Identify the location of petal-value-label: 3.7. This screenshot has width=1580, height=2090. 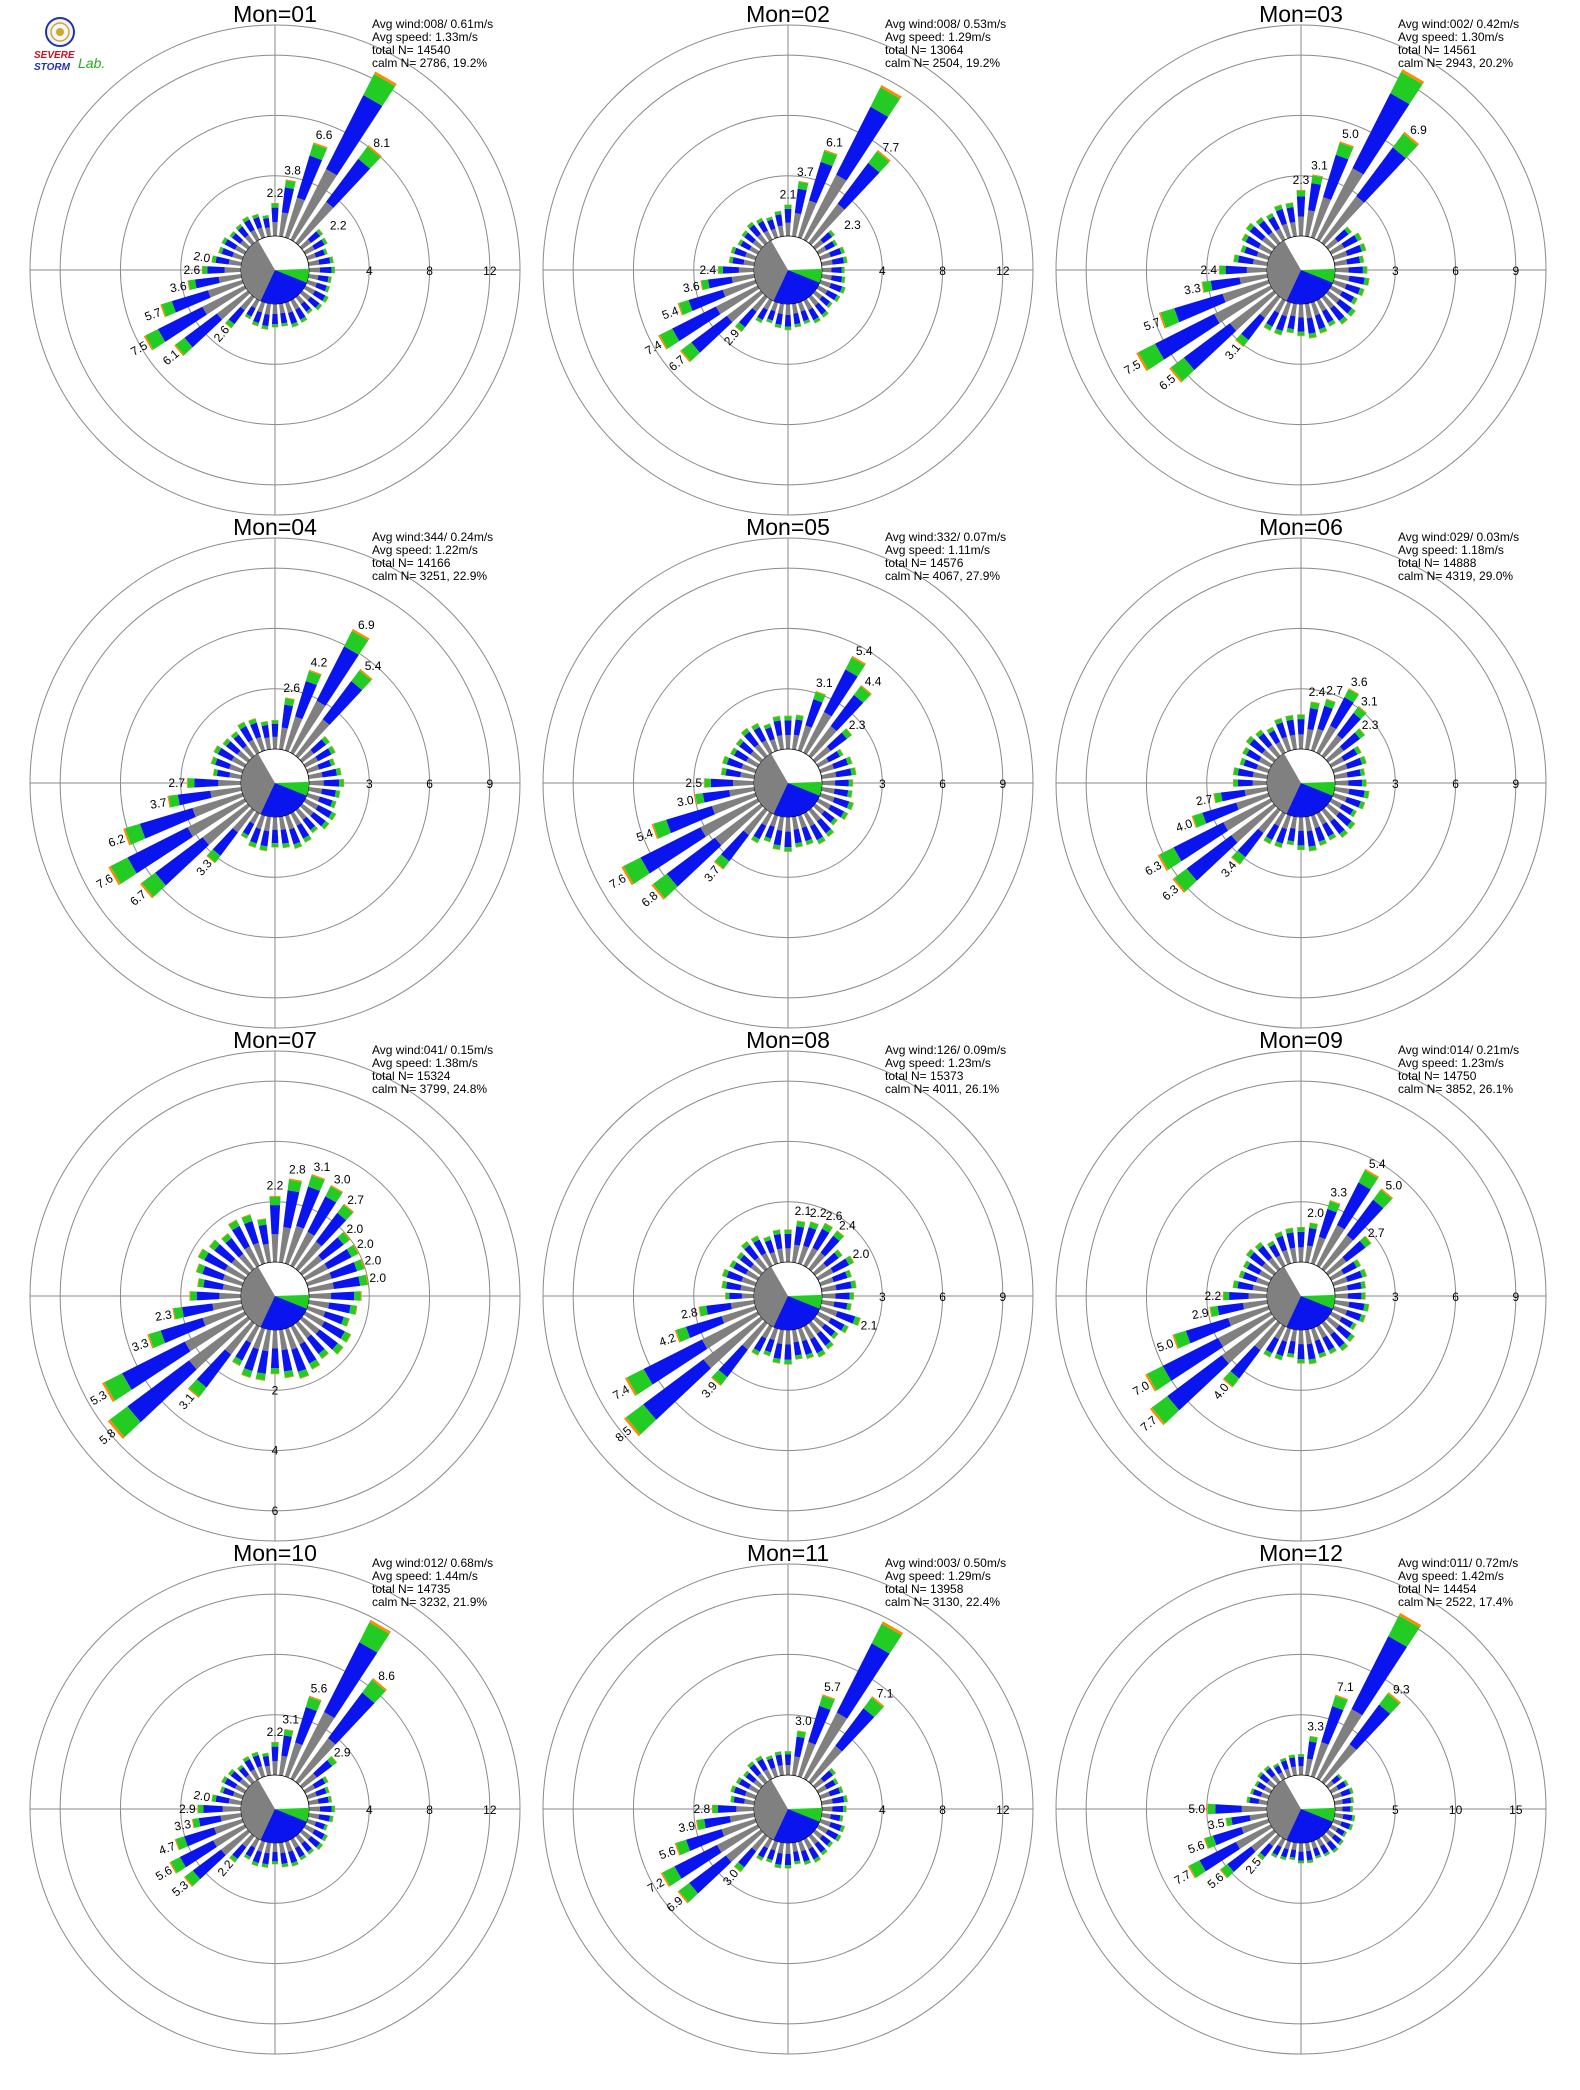
(158, 803).